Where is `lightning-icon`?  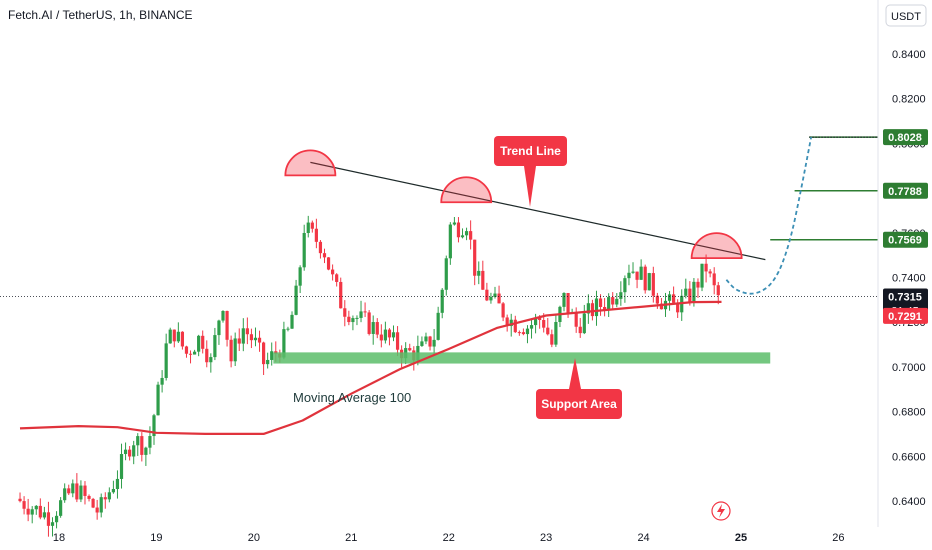 lightning-icon is located at coordinates (721, 511).